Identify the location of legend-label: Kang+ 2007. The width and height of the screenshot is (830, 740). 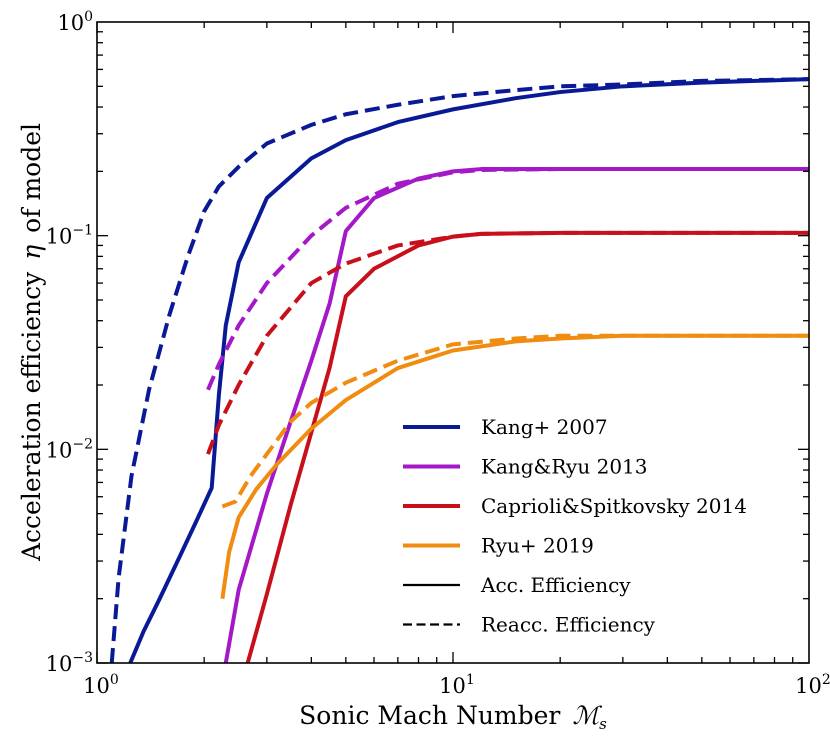
(544, 427).